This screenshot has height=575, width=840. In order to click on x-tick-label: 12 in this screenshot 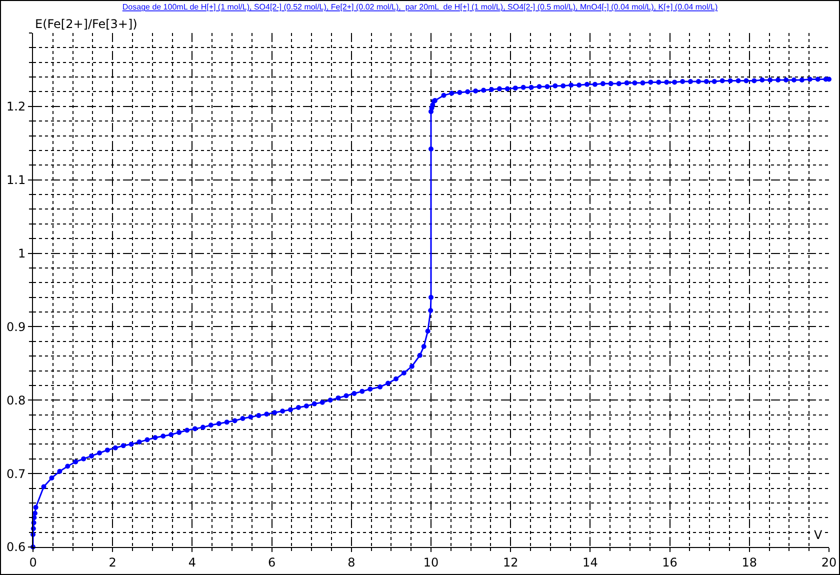, I will do `click(510, 562)`.